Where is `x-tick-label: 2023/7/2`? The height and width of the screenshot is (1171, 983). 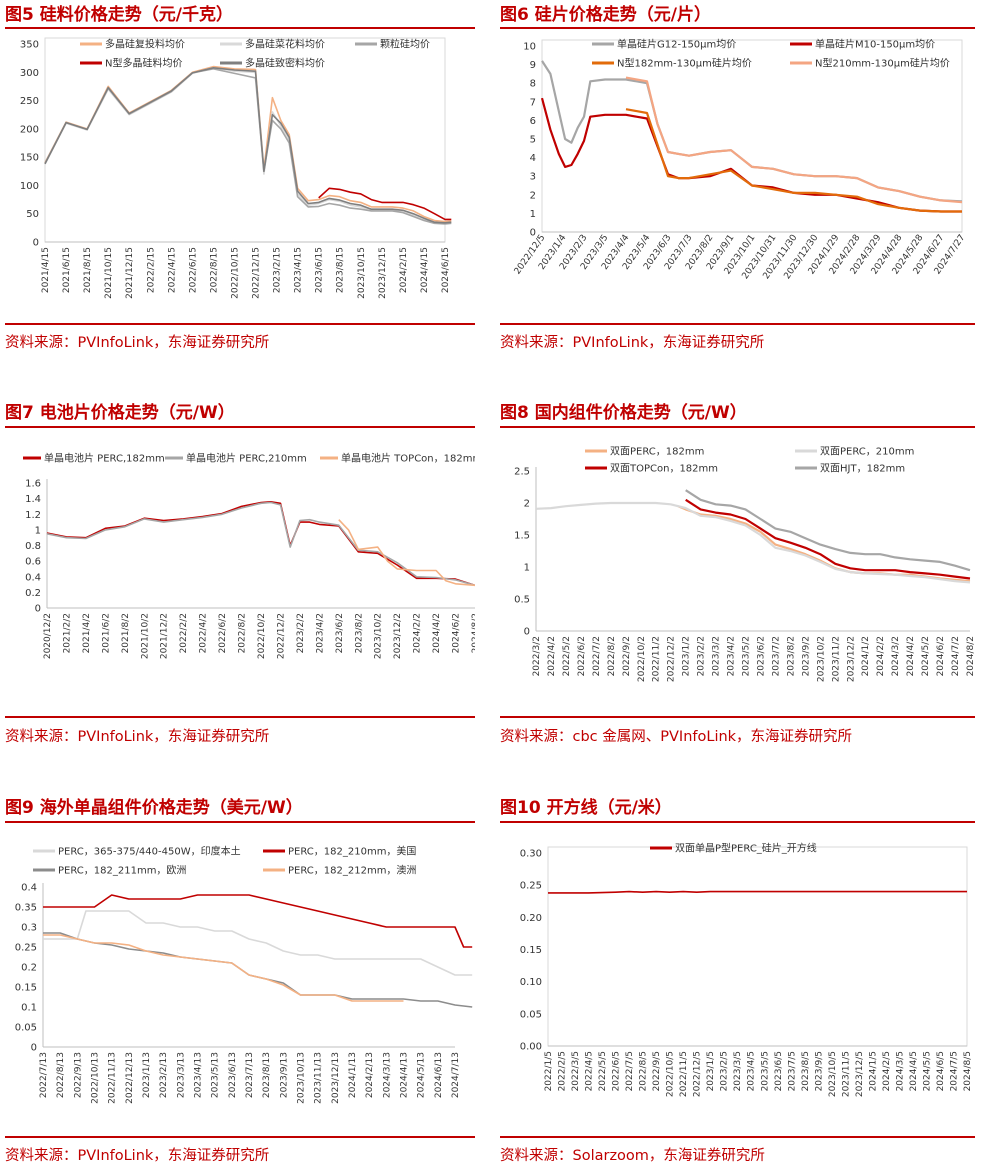 x-tick-label: 2023/7/2 is located at coordinates (776, 656).